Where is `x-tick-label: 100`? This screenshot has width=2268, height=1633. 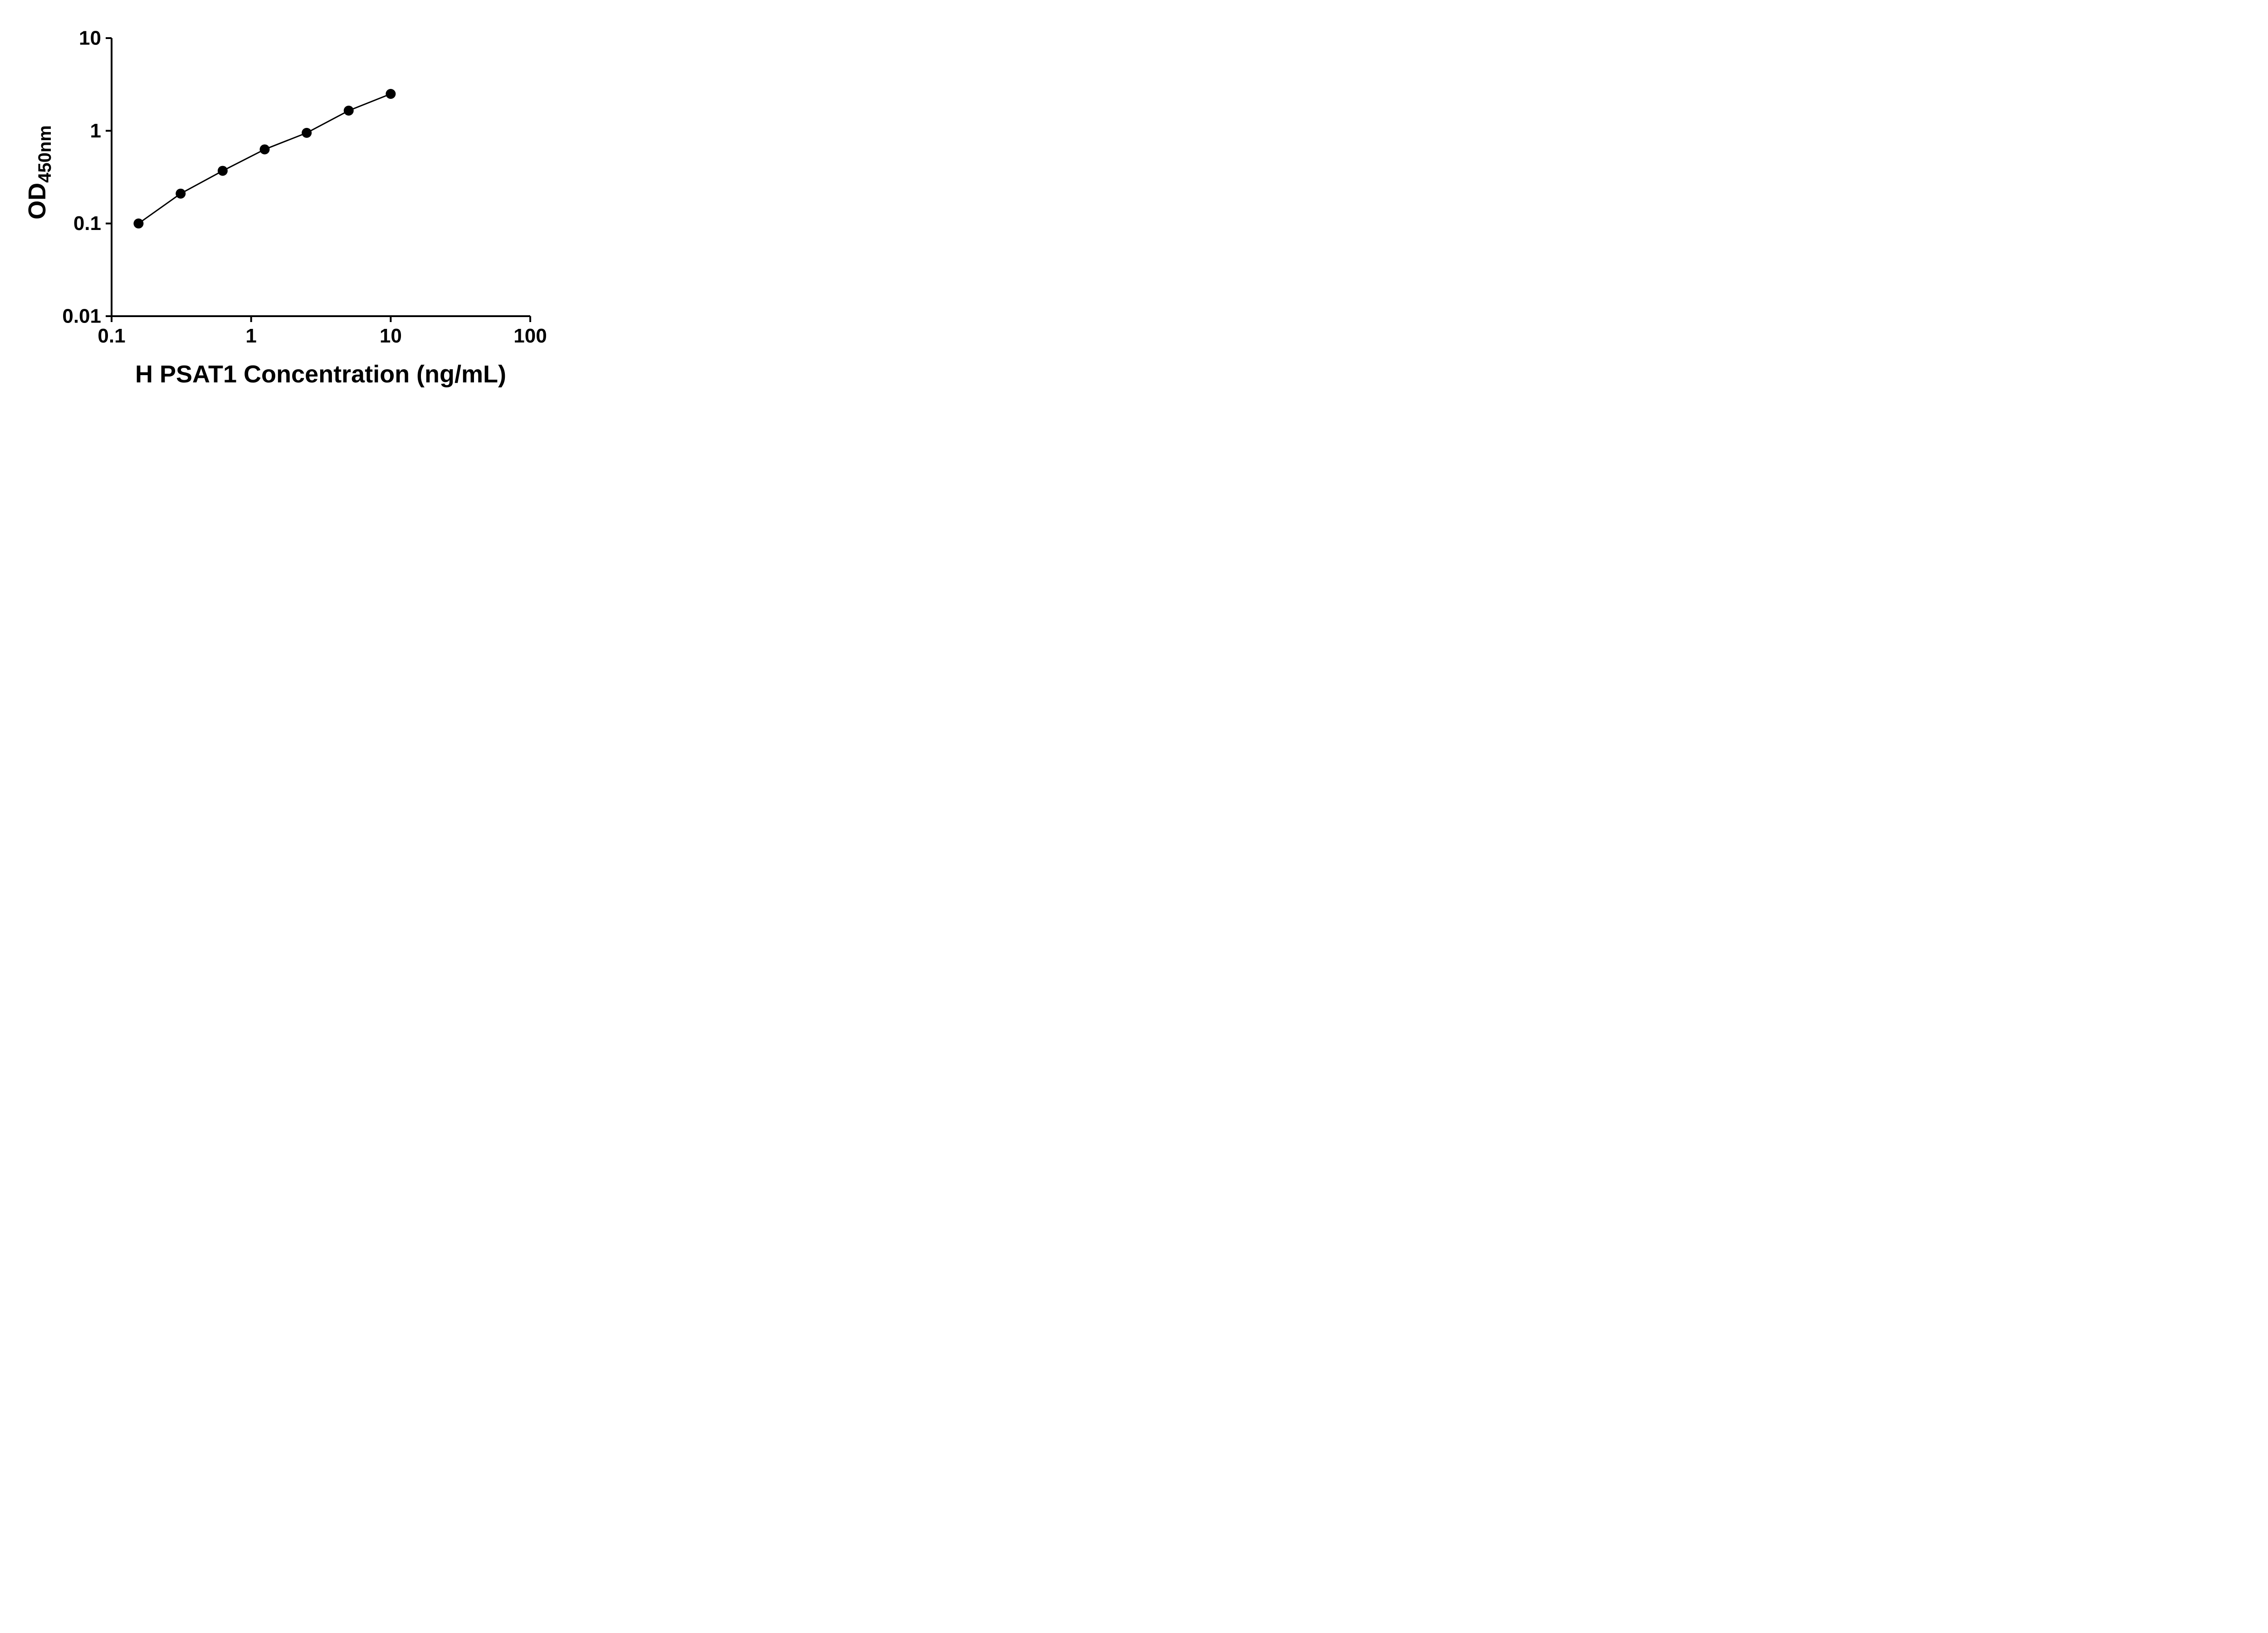 x-tick-label: 100 is located at coordinates (530, 336).